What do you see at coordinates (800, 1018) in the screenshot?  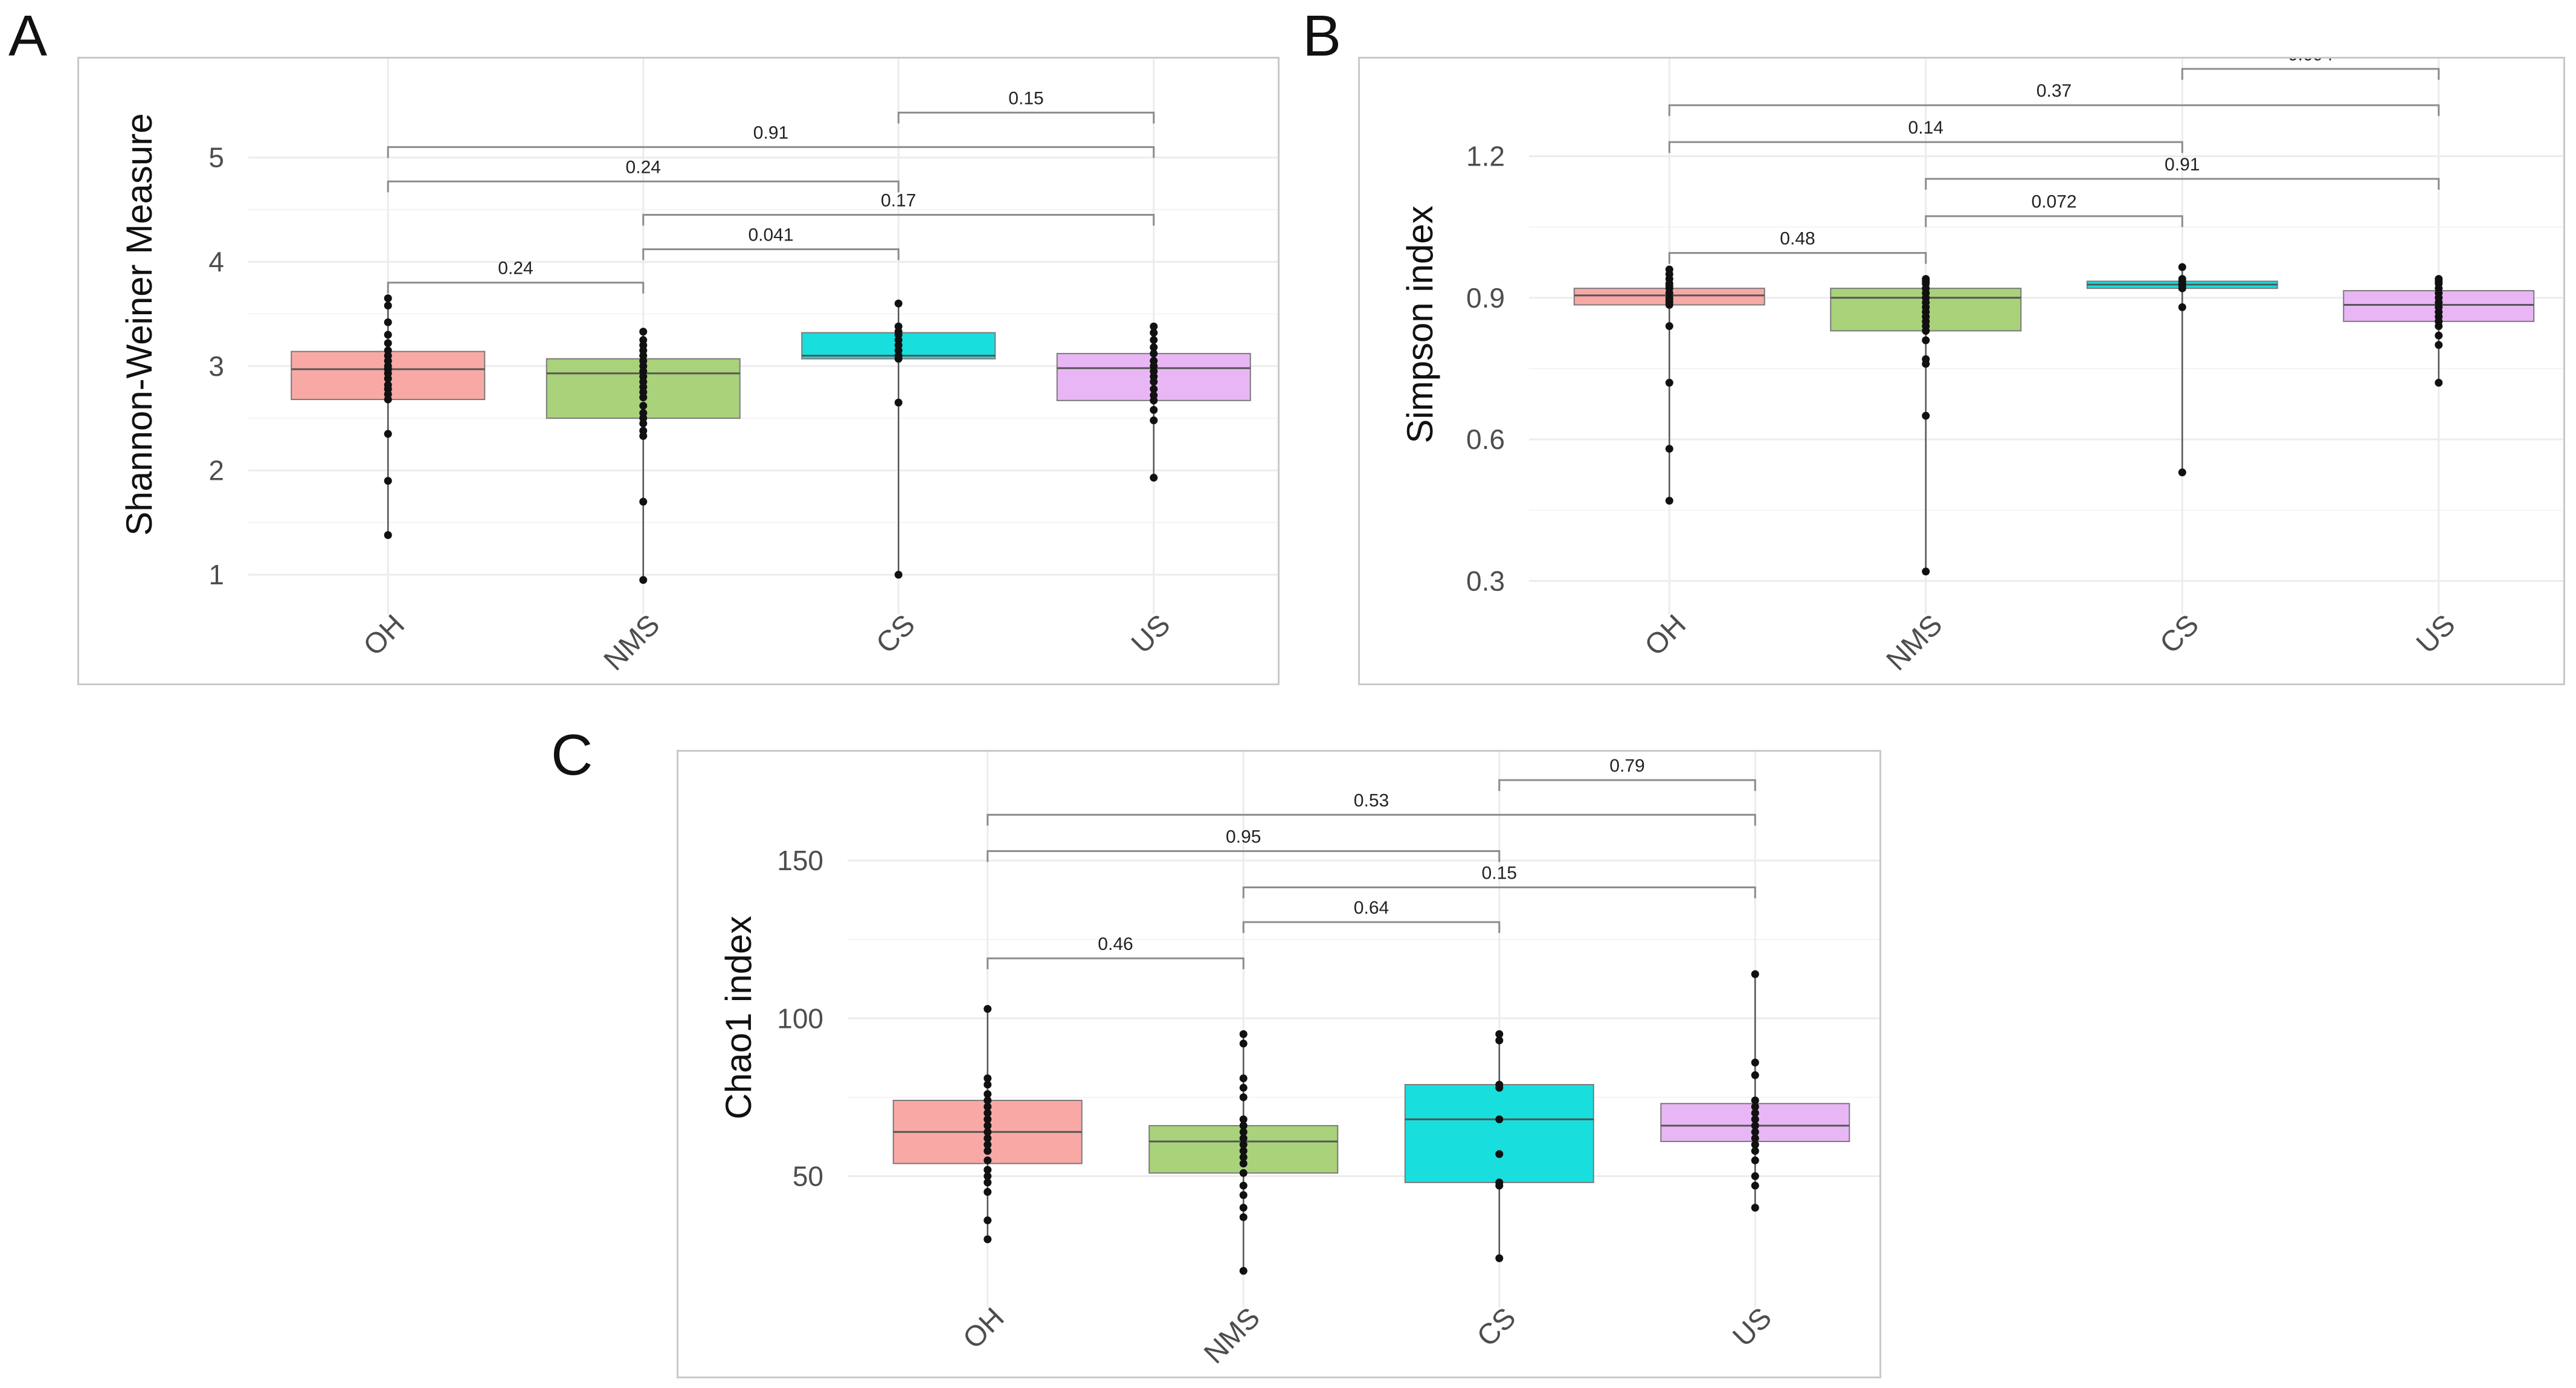 I see `y-tick-label: 100` at bounding box center [800, 1018].